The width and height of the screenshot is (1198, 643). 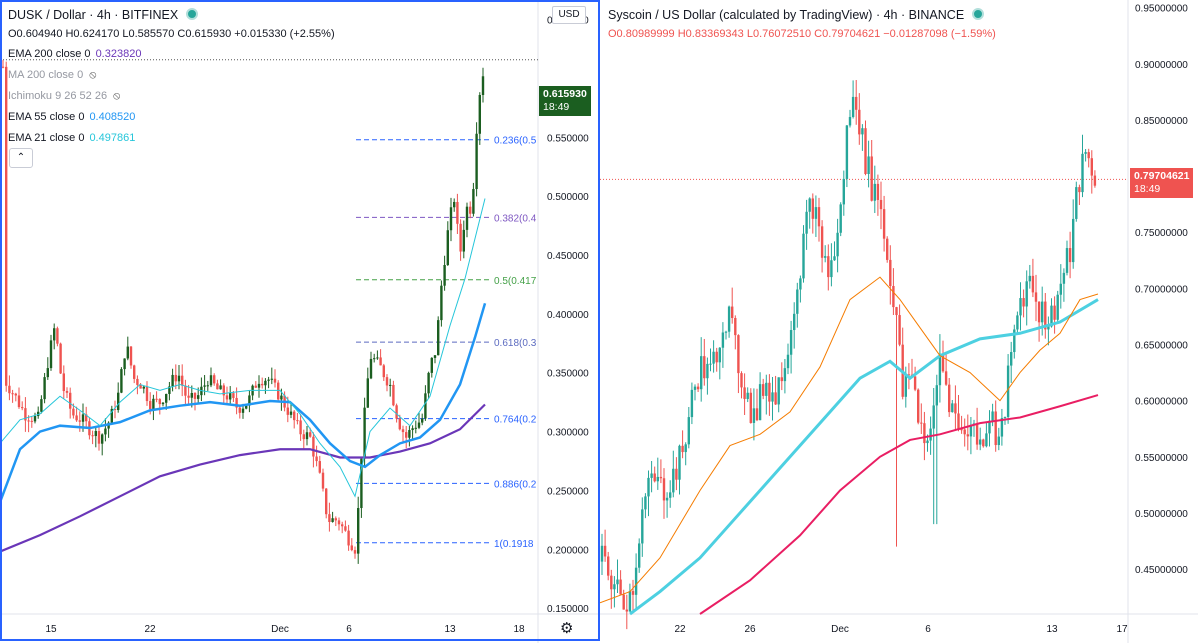 What do you see at coordinates (928, 629) in the screenshot?
I see `x-axis-tick-label: 6` at bounding box center [928, 629].